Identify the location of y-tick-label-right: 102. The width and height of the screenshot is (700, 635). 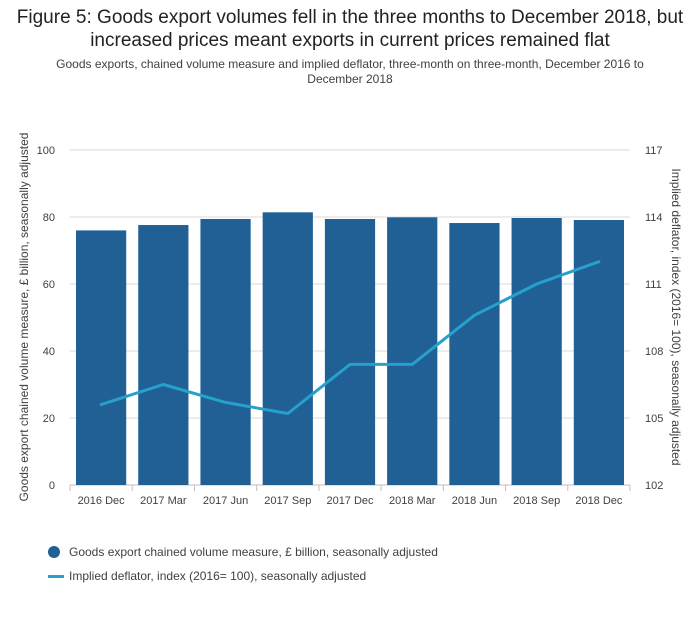
(654, 486).